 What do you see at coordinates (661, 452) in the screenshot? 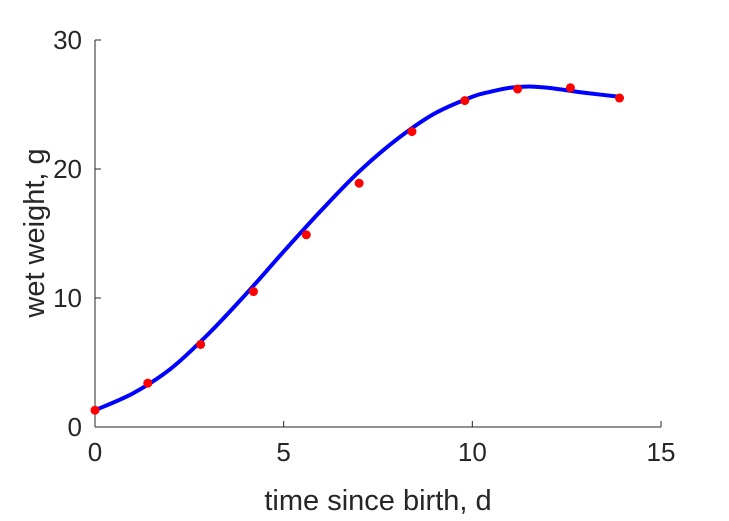
I see `x-tick-label: 15` at bounding box center [661, 452].